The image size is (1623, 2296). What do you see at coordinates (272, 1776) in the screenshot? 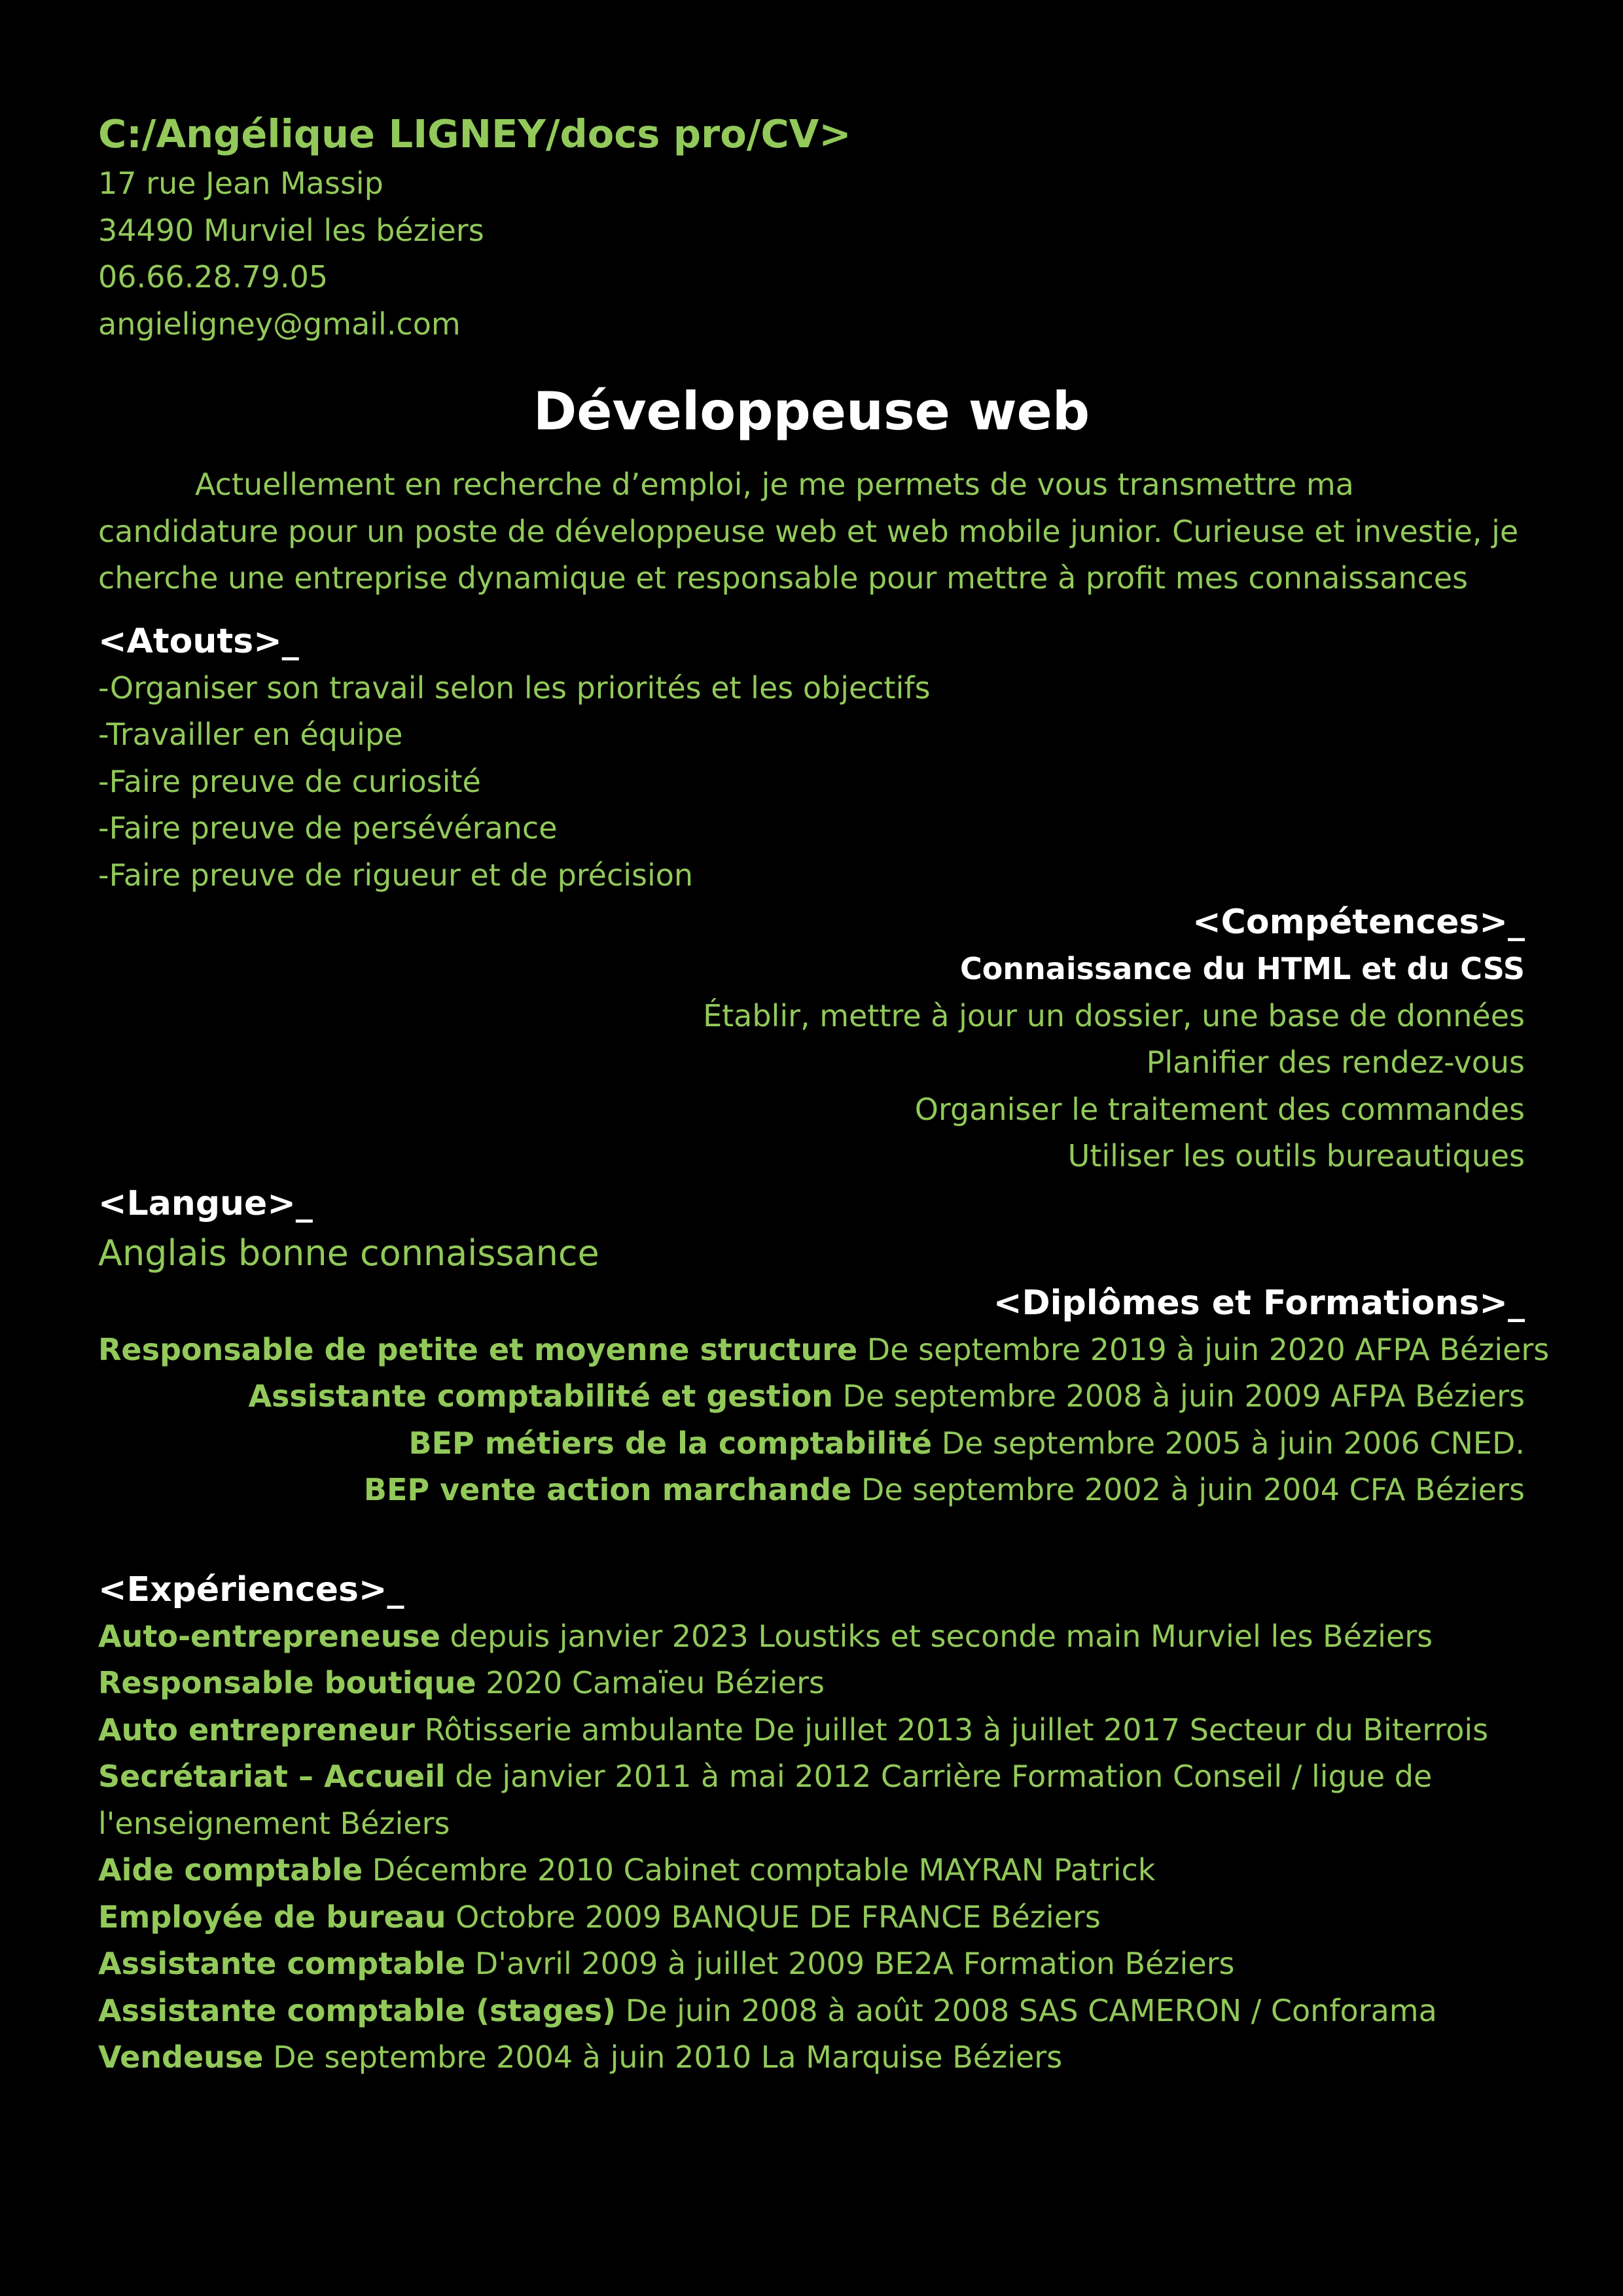
I see `experience-title: Secrétariat – Accueil` at bounding box center [272, 1776].